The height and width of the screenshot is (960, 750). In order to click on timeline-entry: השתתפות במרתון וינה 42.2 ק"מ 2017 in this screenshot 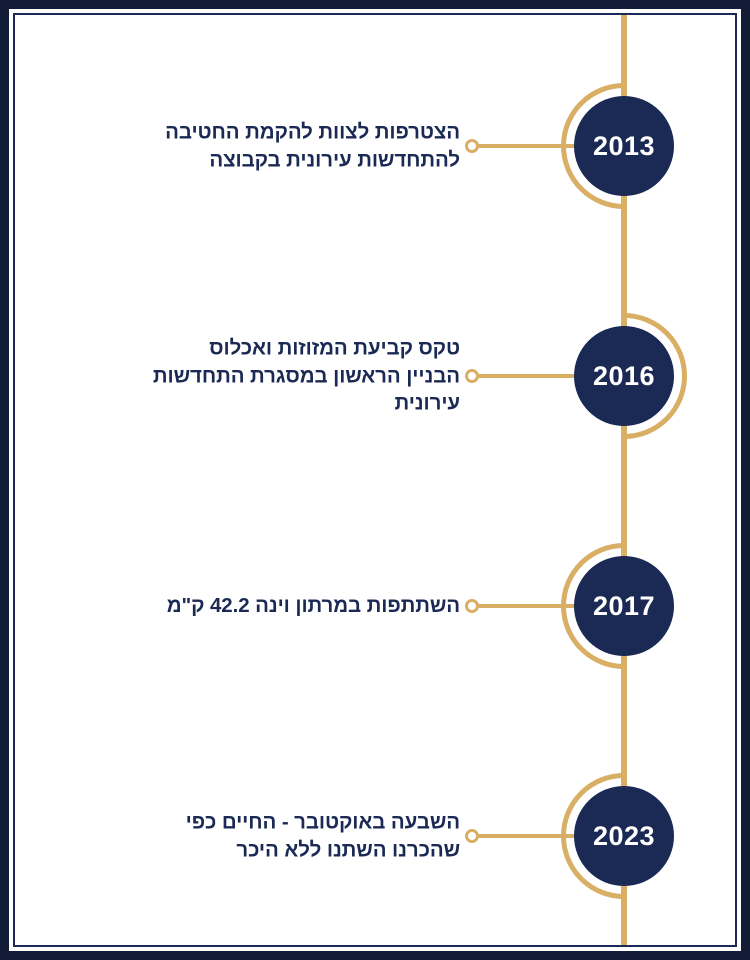, I will do `click(375, 606)`.